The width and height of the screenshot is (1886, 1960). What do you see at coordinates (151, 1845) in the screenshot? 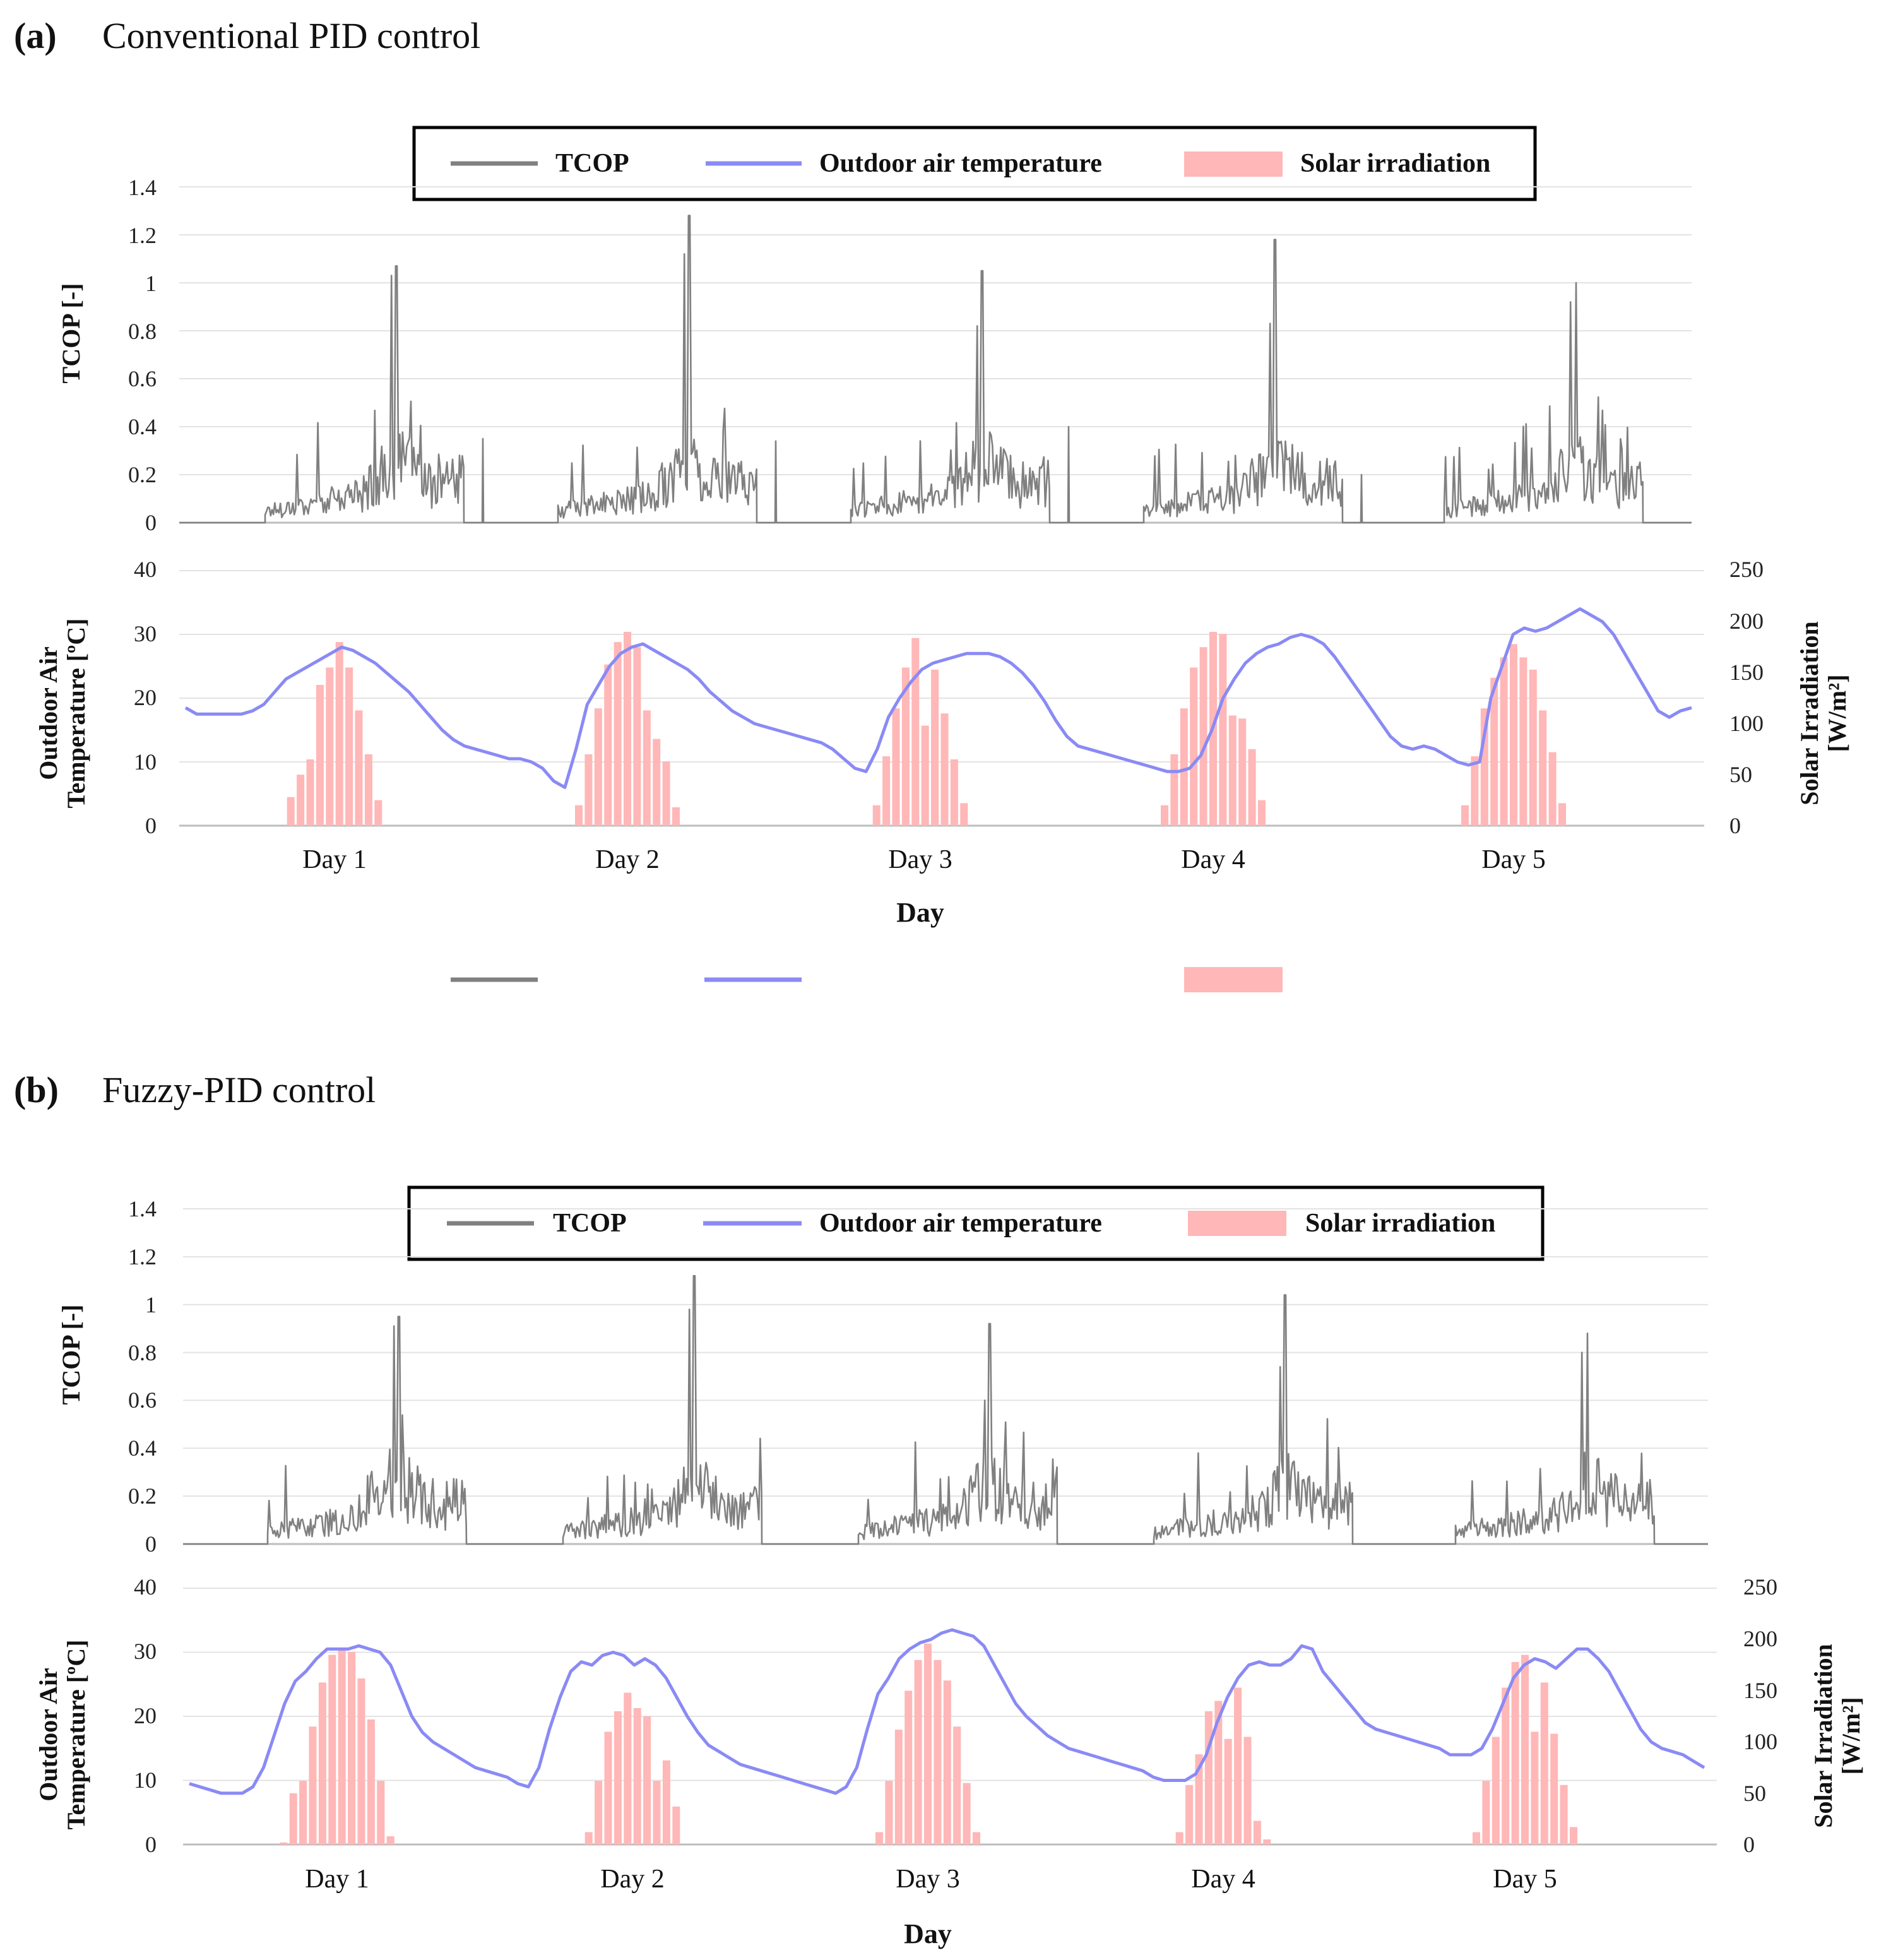
I see `temp-b-ytick-0: 0` at bounding box center [151, 1845].